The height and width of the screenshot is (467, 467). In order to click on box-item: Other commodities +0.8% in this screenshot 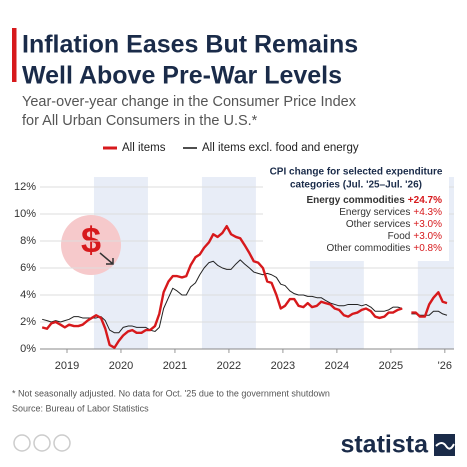, I will do `click(384, 248)`.